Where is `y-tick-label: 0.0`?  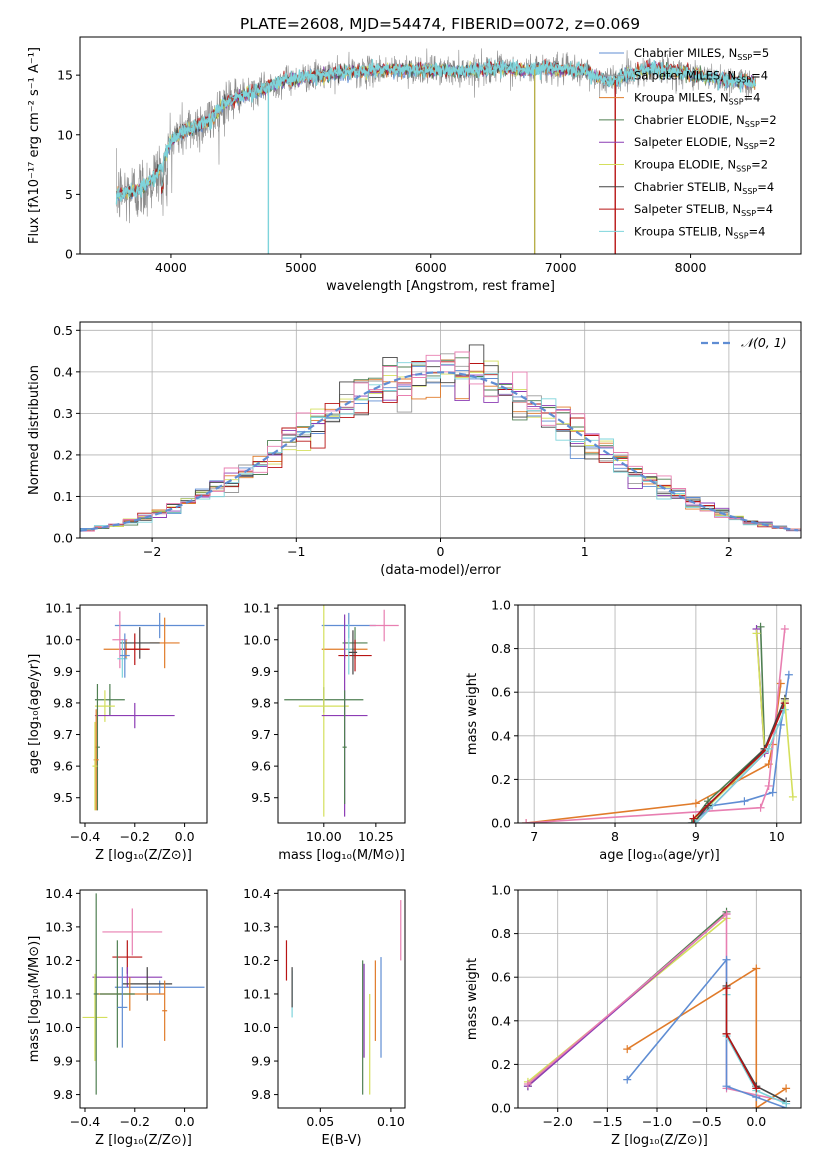
y-tick-label: 0.0 is located at coordinates (501, 1108).